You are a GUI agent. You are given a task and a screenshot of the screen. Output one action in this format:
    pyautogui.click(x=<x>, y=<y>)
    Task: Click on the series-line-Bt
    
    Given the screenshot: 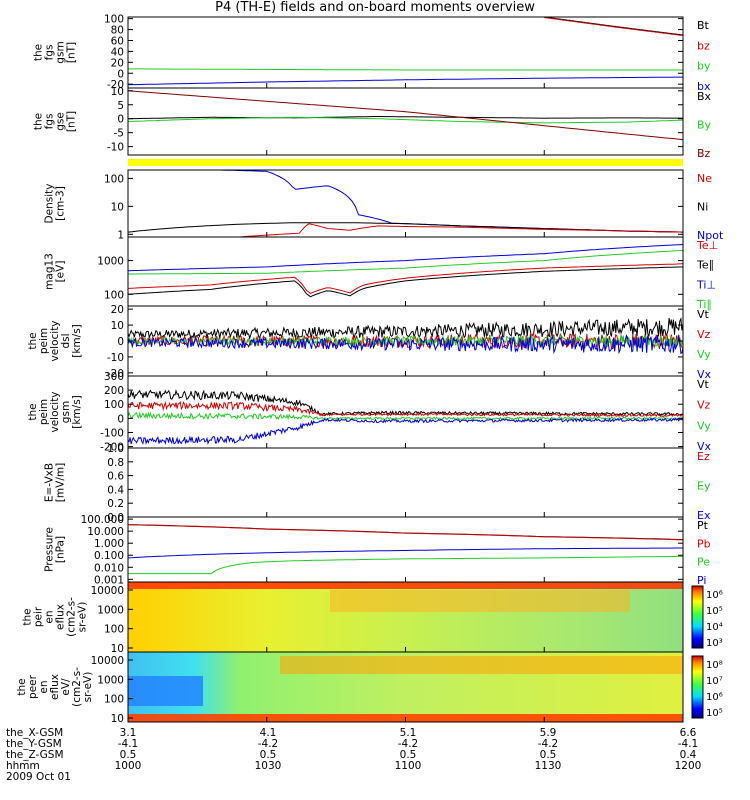 What is the action you would take?
    pyautogui.click(x=613, y=26)
    